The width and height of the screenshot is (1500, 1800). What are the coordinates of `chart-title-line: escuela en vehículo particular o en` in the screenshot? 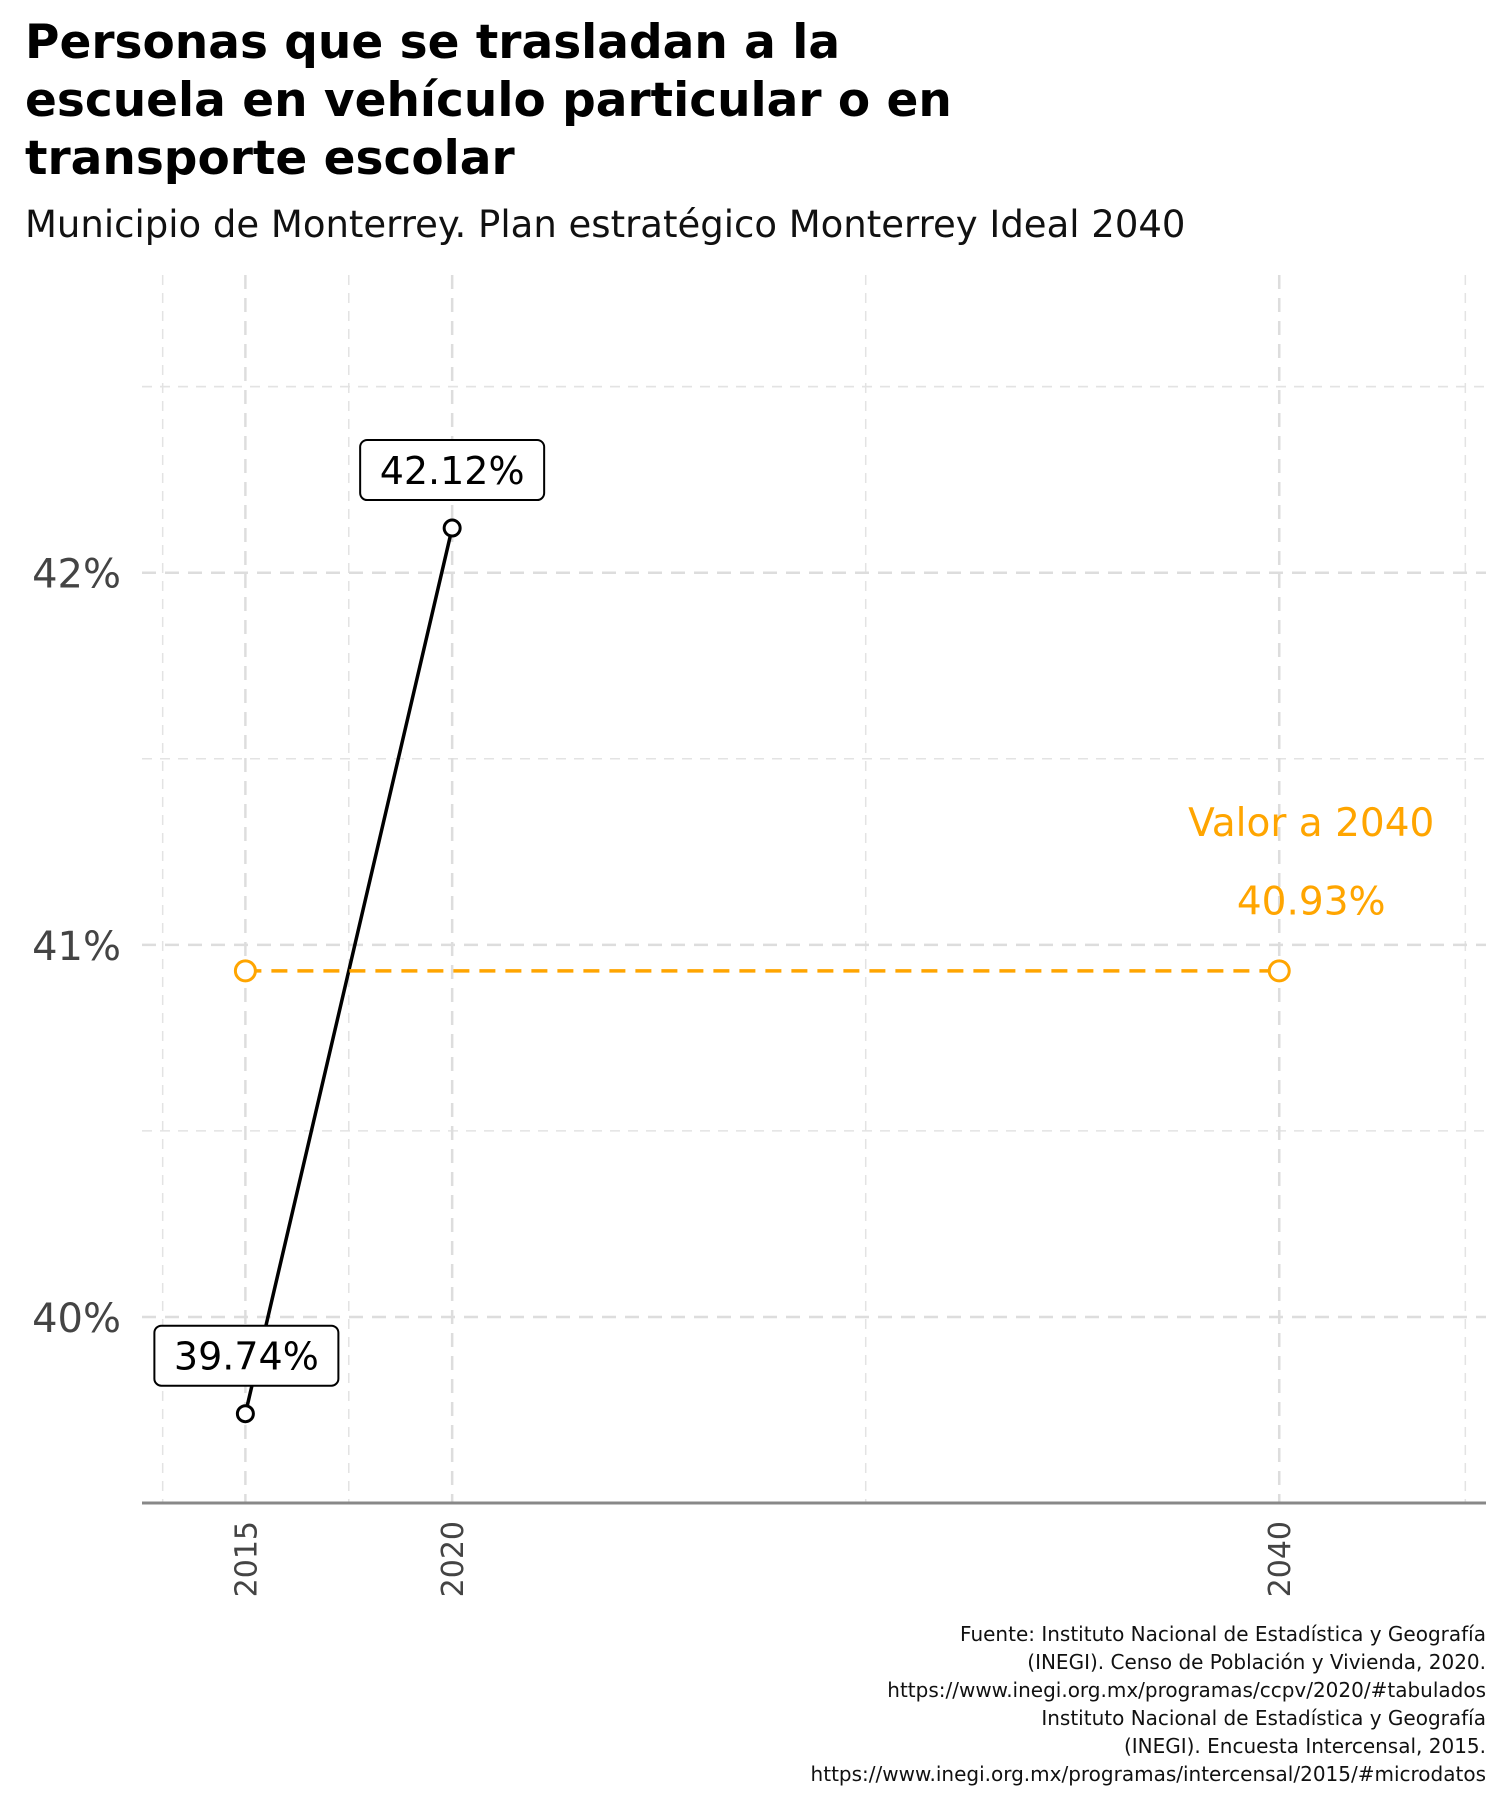 It's located at (488, 100).